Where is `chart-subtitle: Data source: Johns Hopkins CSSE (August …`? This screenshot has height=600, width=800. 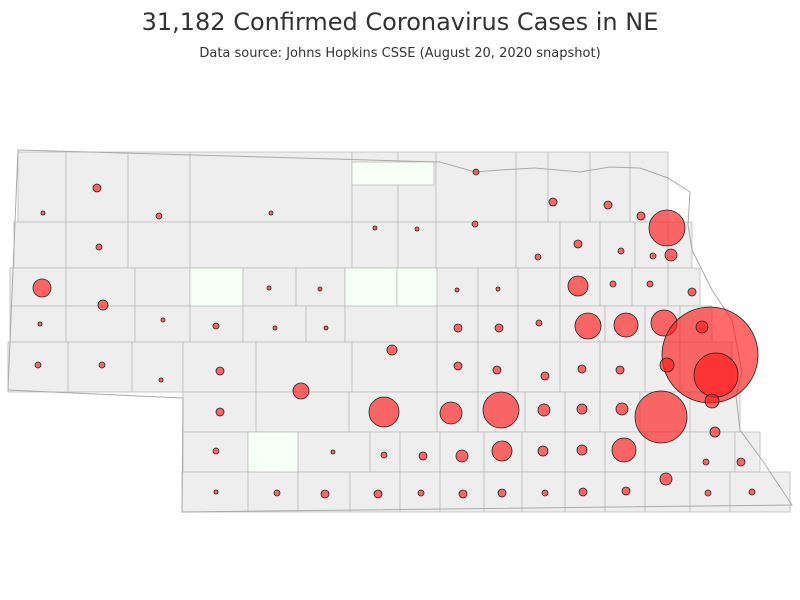
chart-subtitle: Data source: Johns Hopkins CSSE (August … is located at coordinates (400, 53).